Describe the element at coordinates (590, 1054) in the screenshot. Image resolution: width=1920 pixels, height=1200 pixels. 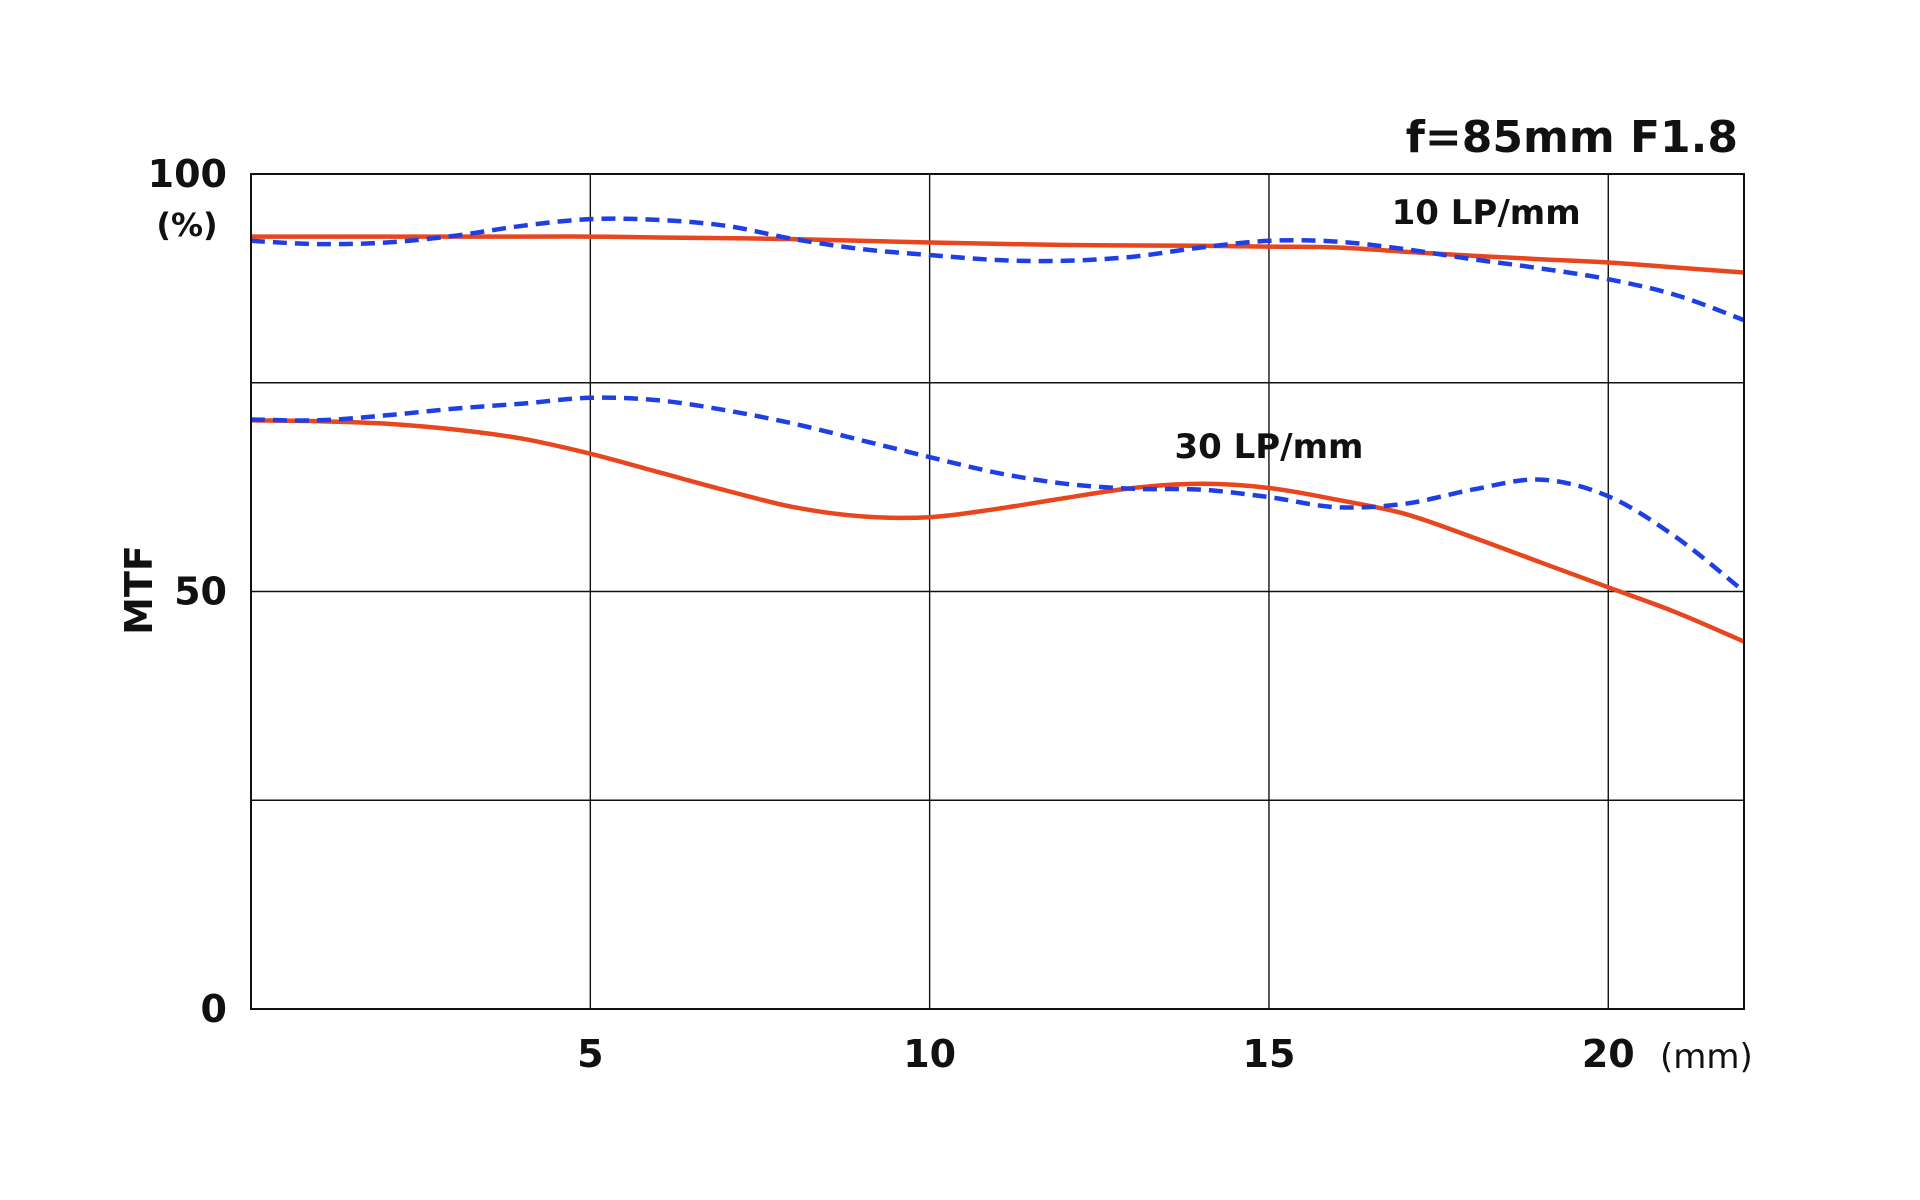
I see `x-tick-label: 5` at that location.